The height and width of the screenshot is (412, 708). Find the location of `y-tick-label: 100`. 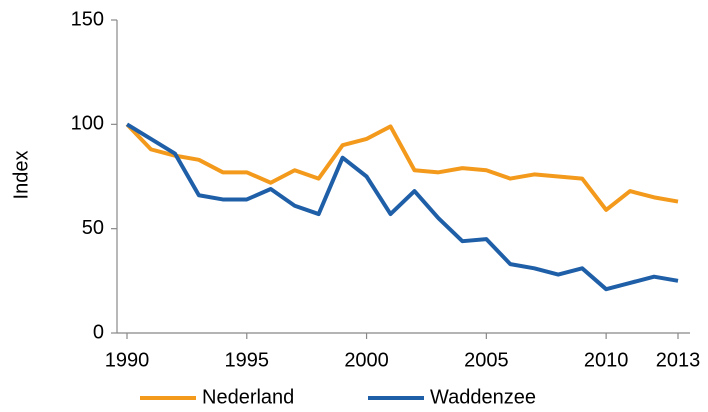

y-tick-label: 100 is located at coordinates (87, 124).